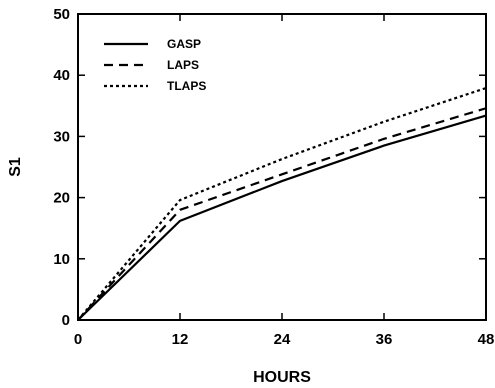  What do you see at coordinates (78, 339) in the screenshot?
I see `x-tick-label: 0` at bounding box center [78, 339].